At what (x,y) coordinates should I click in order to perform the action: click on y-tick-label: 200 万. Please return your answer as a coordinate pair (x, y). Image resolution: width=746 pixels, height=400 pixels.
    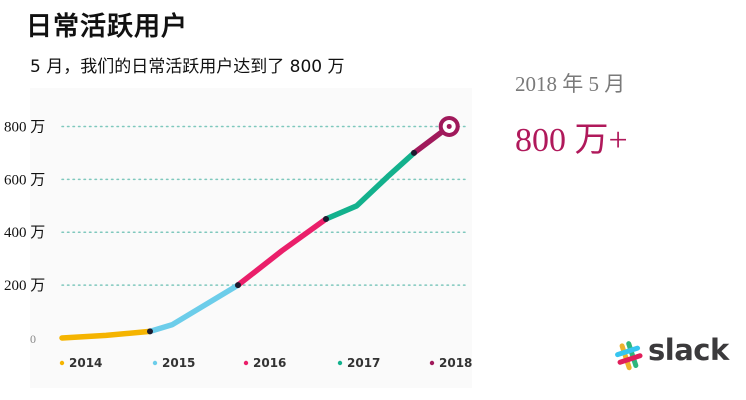
    Looking at the image, I should click on (24, 286).